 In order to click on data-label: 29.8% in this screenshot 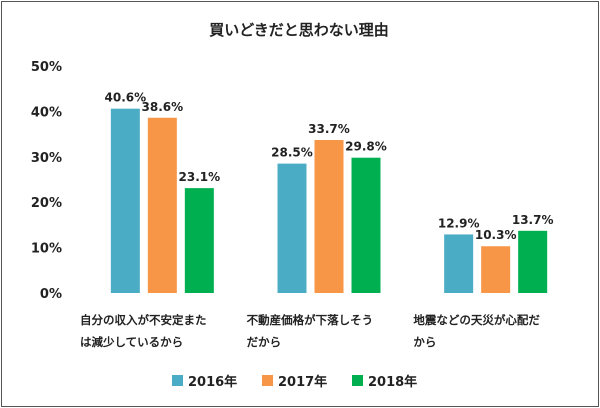, I will do `click(366, 147)`.